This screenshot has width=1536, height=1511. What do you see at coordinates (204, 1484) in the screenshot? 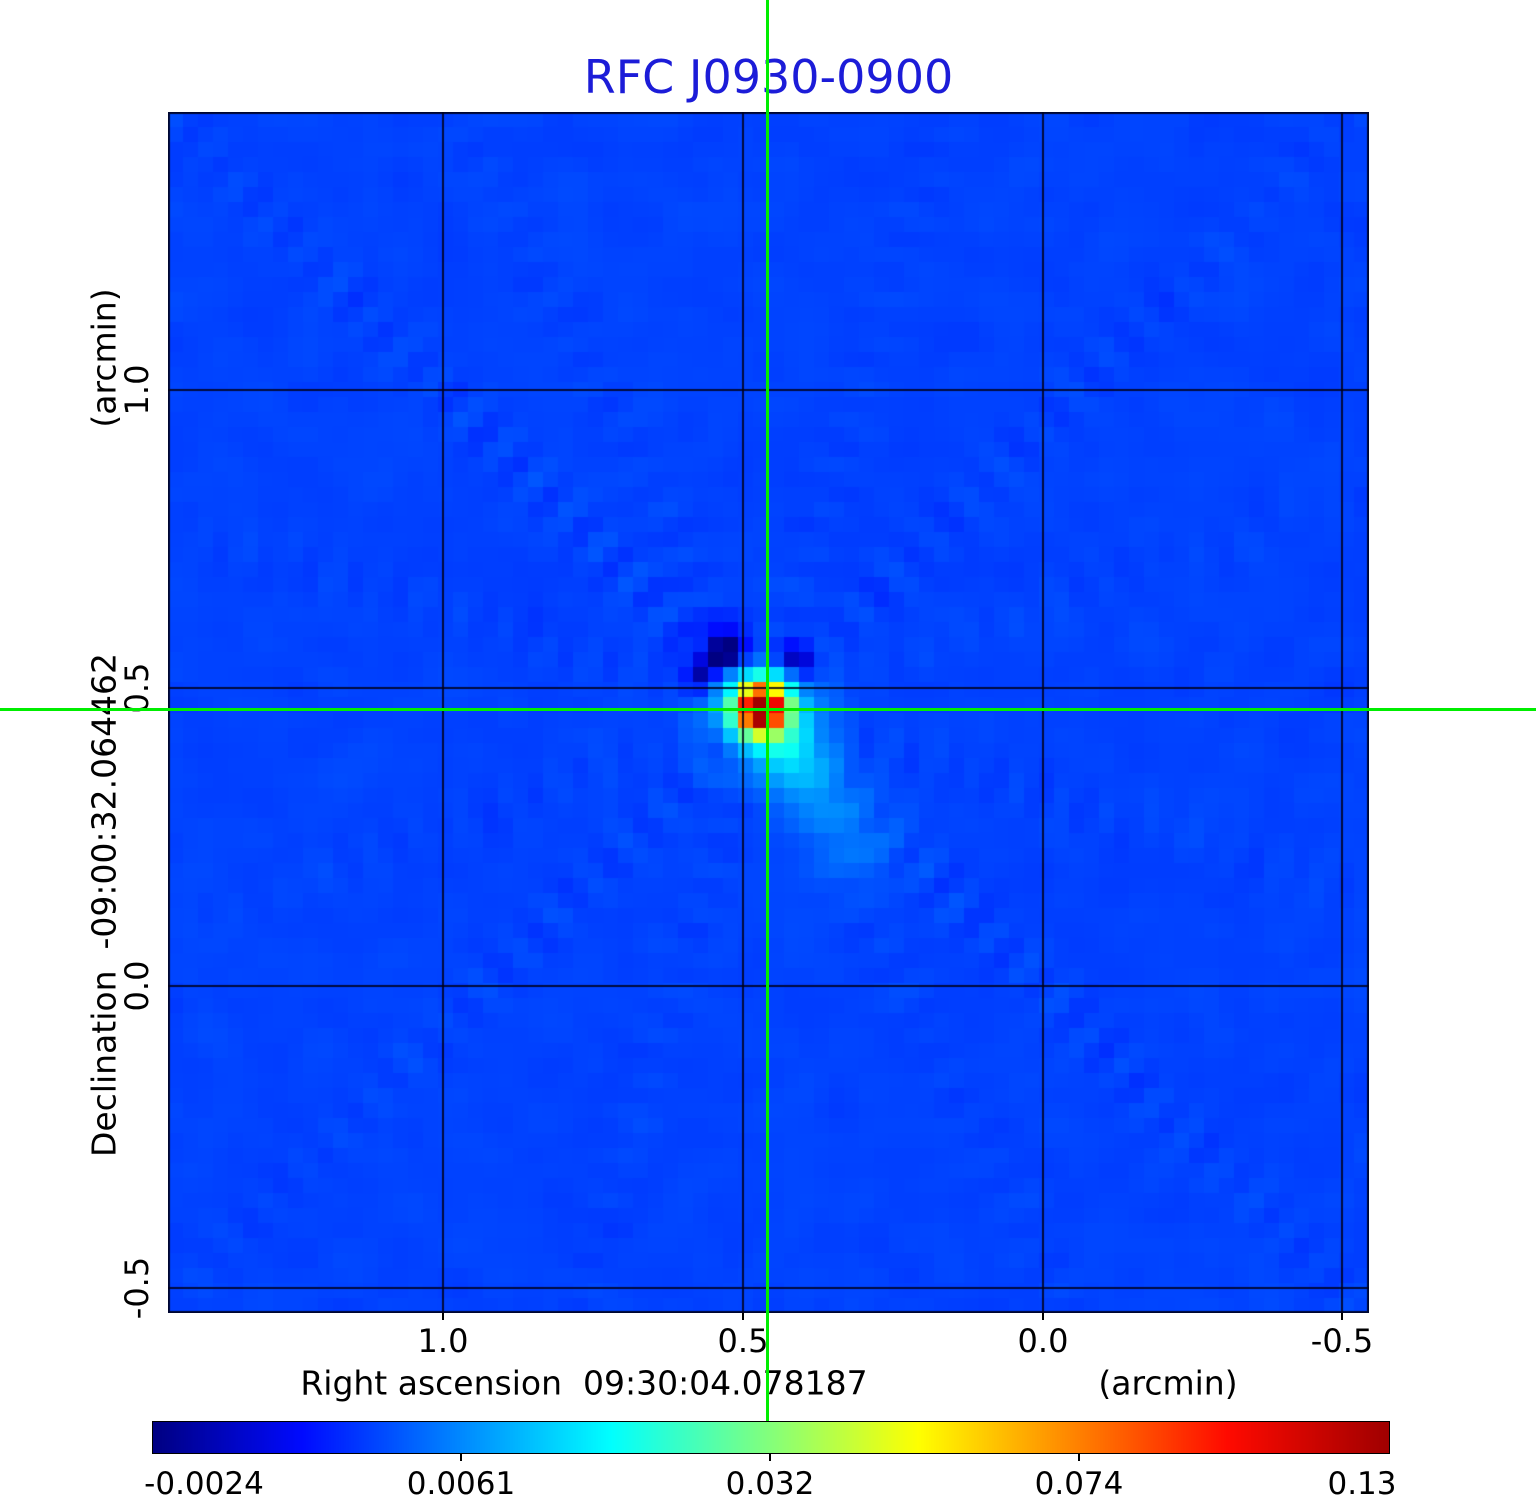
I see `colorbar-tick-label: -0.0024` at bounding box center [204, 1484].